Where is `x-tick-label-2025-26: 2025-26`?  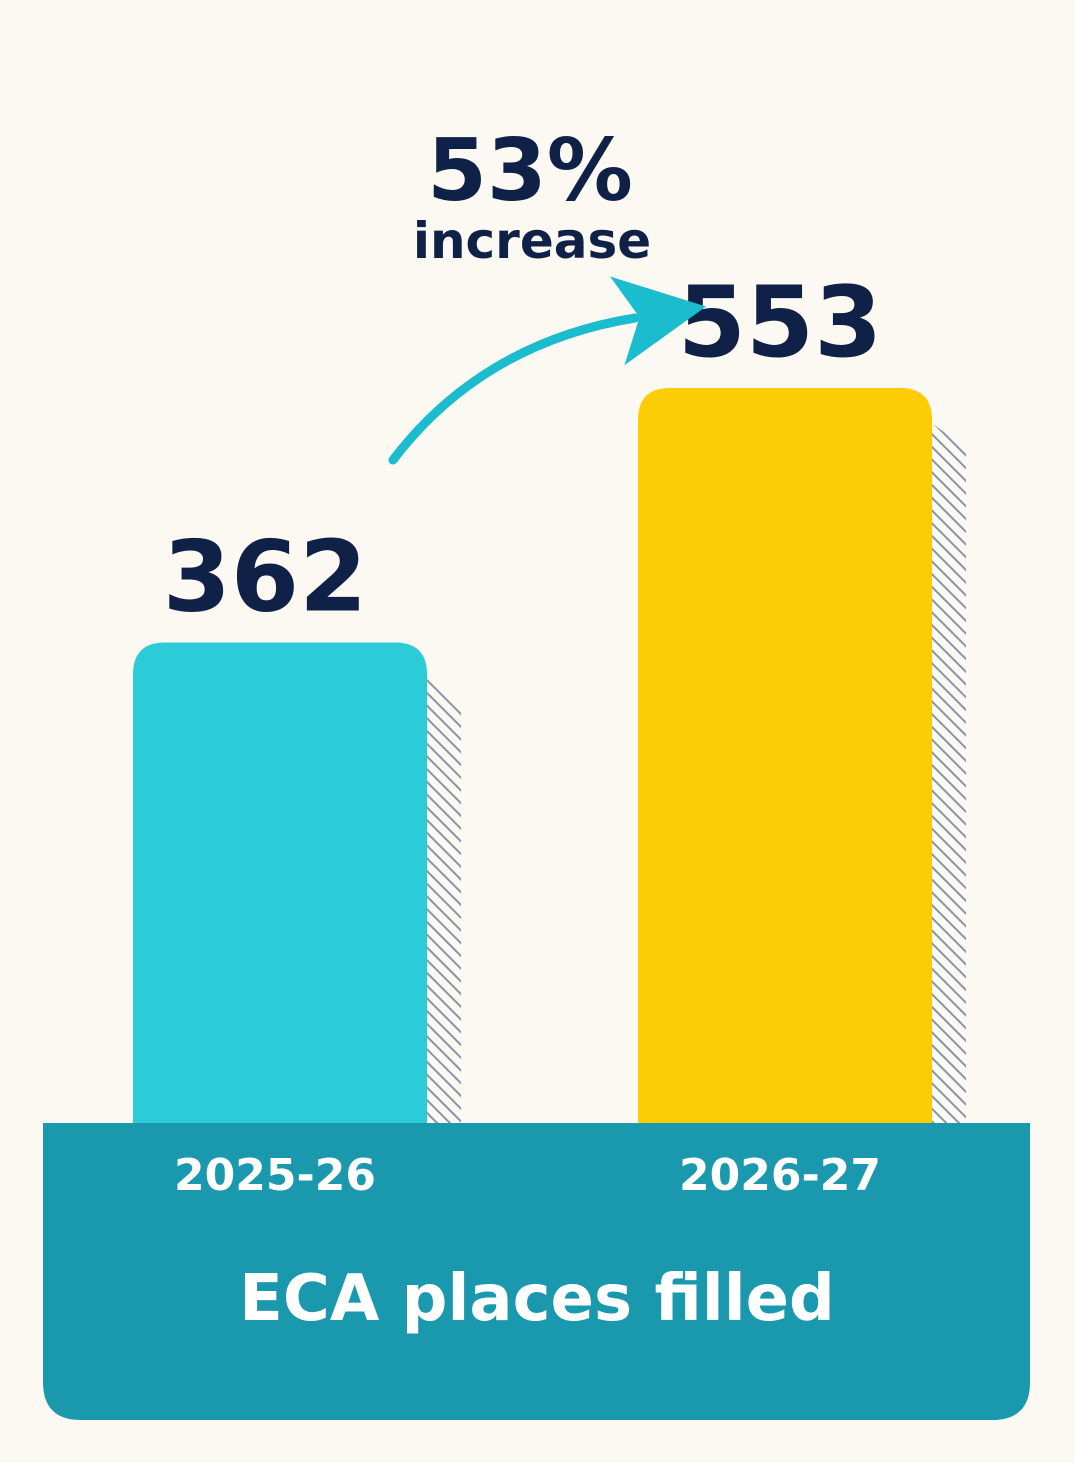 x-tick-label-2025-26: 2025-26 is located at coordinates (275, 1175).